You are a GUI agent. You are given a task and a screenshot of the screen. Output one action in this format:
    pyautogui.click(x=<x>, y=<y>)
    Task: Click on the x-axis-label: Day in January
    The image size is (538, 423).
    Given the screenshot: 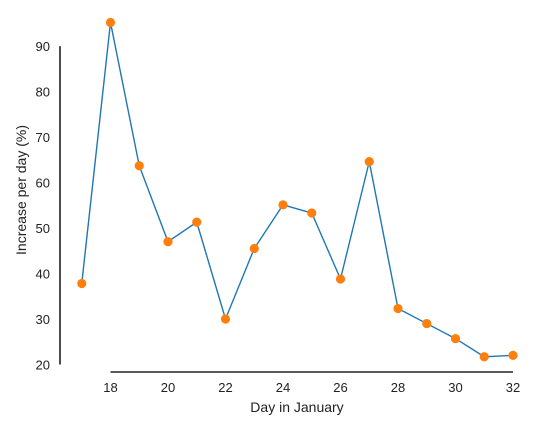 What is the action you would take?
    pyautogui.click(x=296, y=407)
    